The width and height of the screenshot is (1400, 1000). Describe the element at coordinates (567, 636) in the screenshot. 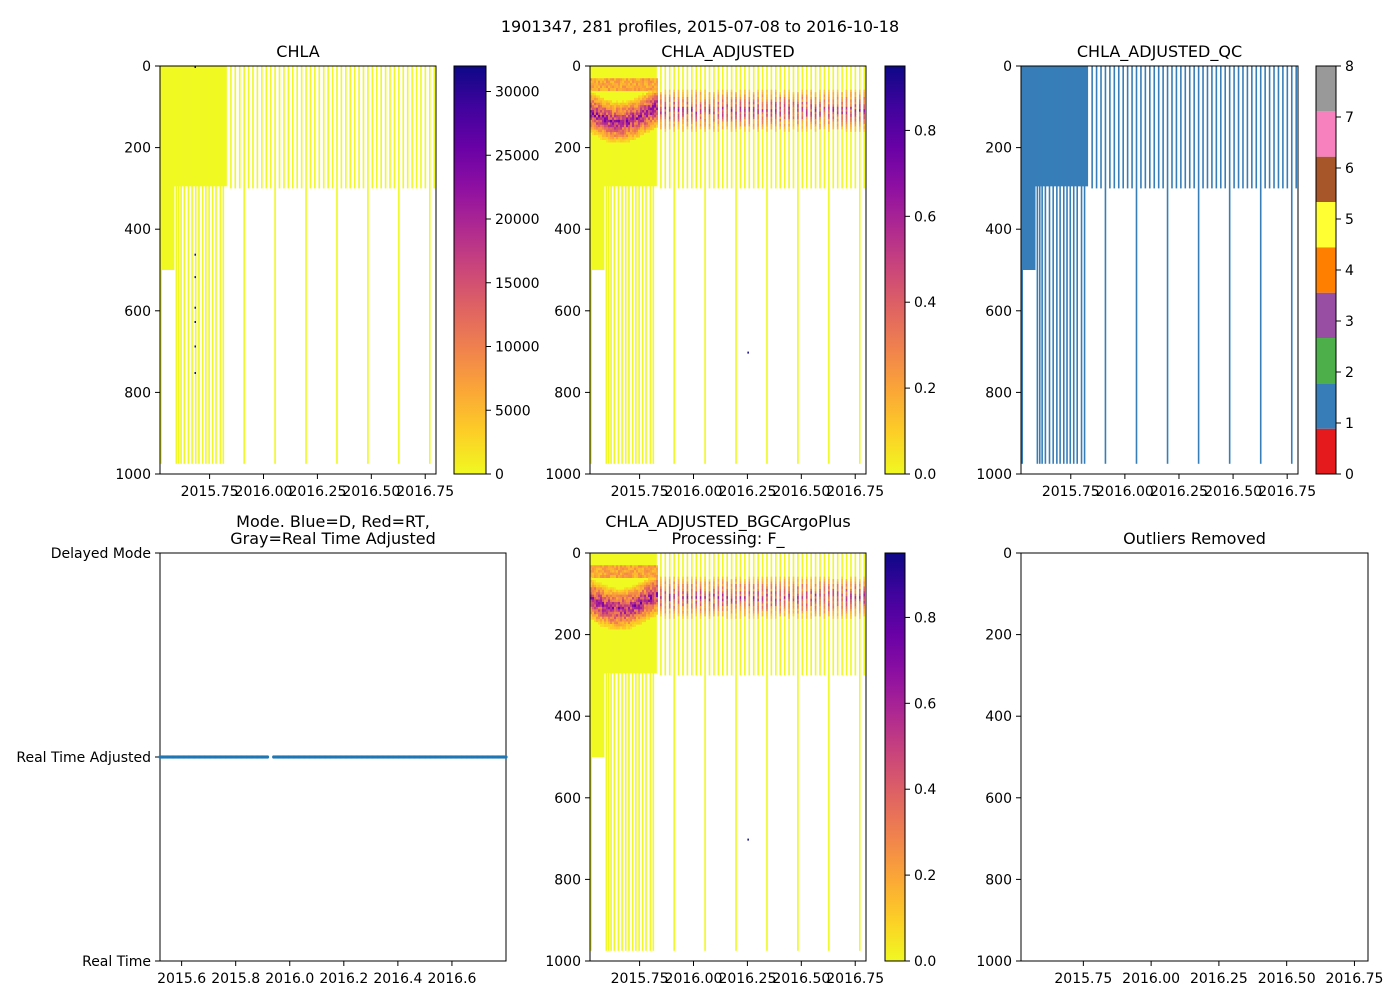

I see `y-tick-label: 200` at that location.